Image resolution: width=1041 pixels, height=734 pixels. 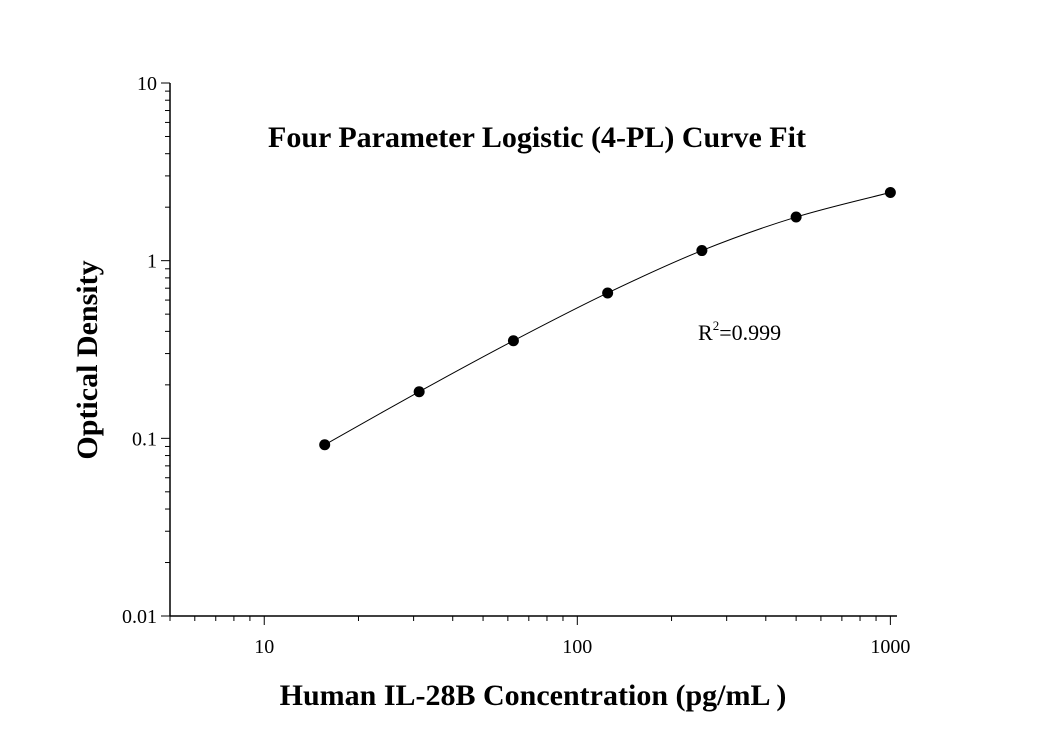 What do you see at coordinates (890, 647) in the screenshot?
I see `x-tick-label: 1000` at bounding box center [890, 647].